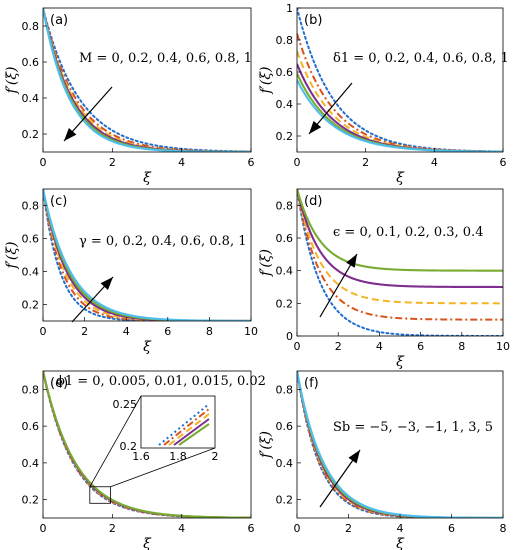  Describe the element at coordinates (215, 456) in the screenshot. I see `inset-x-tick-label: 2` at that location.